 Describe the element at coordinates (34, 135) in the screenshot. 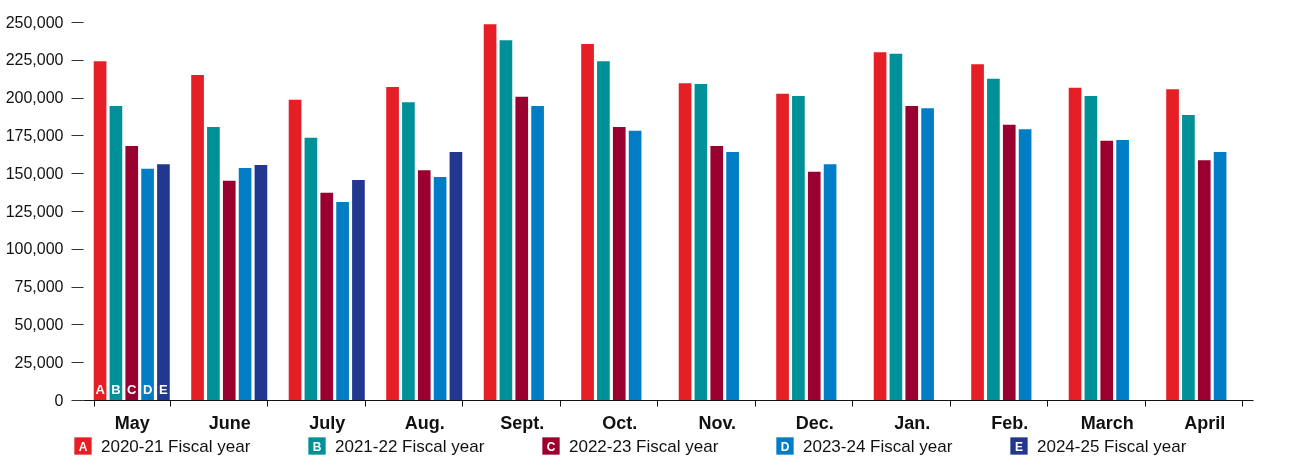

I see `y-tick-label: 175,000` at that location.